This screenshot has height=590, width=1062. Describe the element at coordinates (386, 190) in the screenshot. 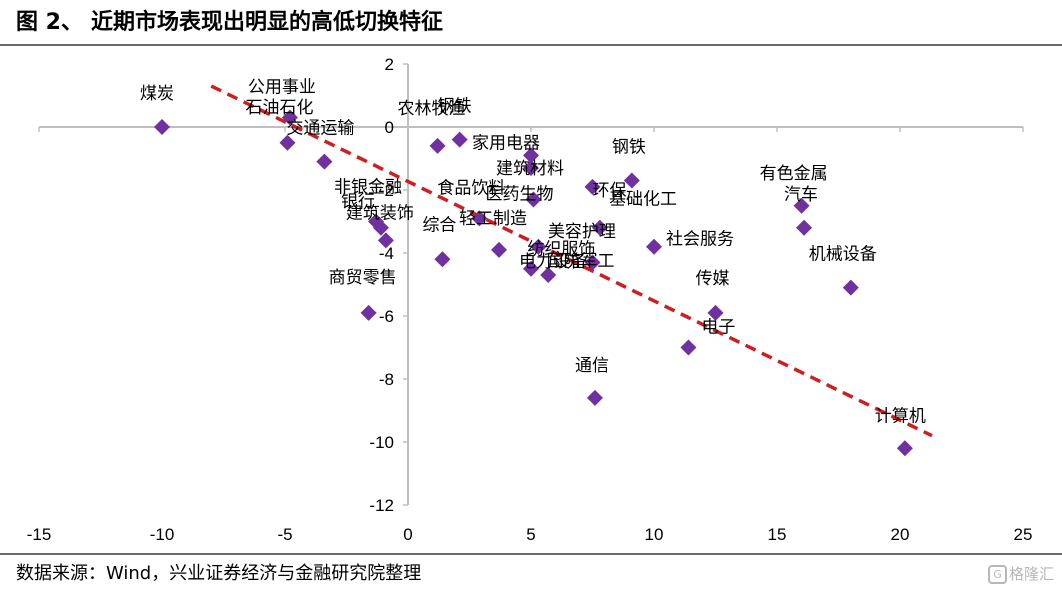

I see `y-tick-label: -2` at that location.